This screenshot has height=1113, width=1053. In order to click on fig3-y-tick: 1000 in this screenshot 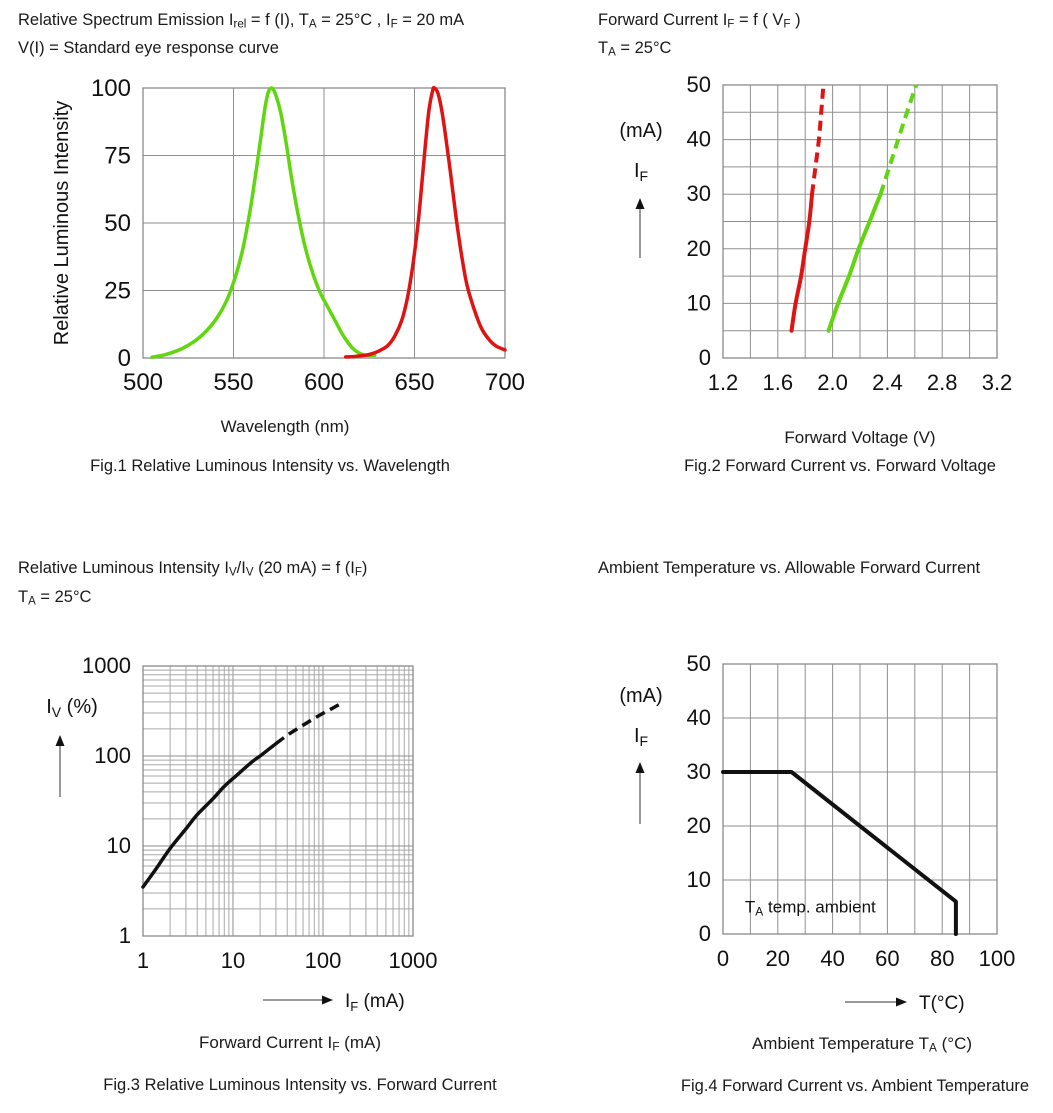, I will do `click(106, 665)`.